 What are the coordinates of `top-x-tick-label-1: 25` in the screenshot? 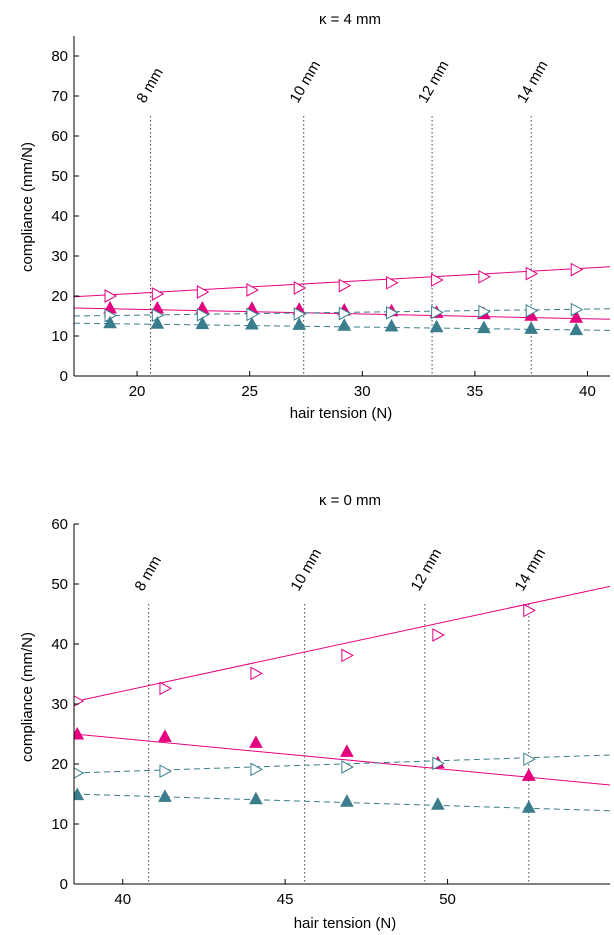 It's located at (249, 391).